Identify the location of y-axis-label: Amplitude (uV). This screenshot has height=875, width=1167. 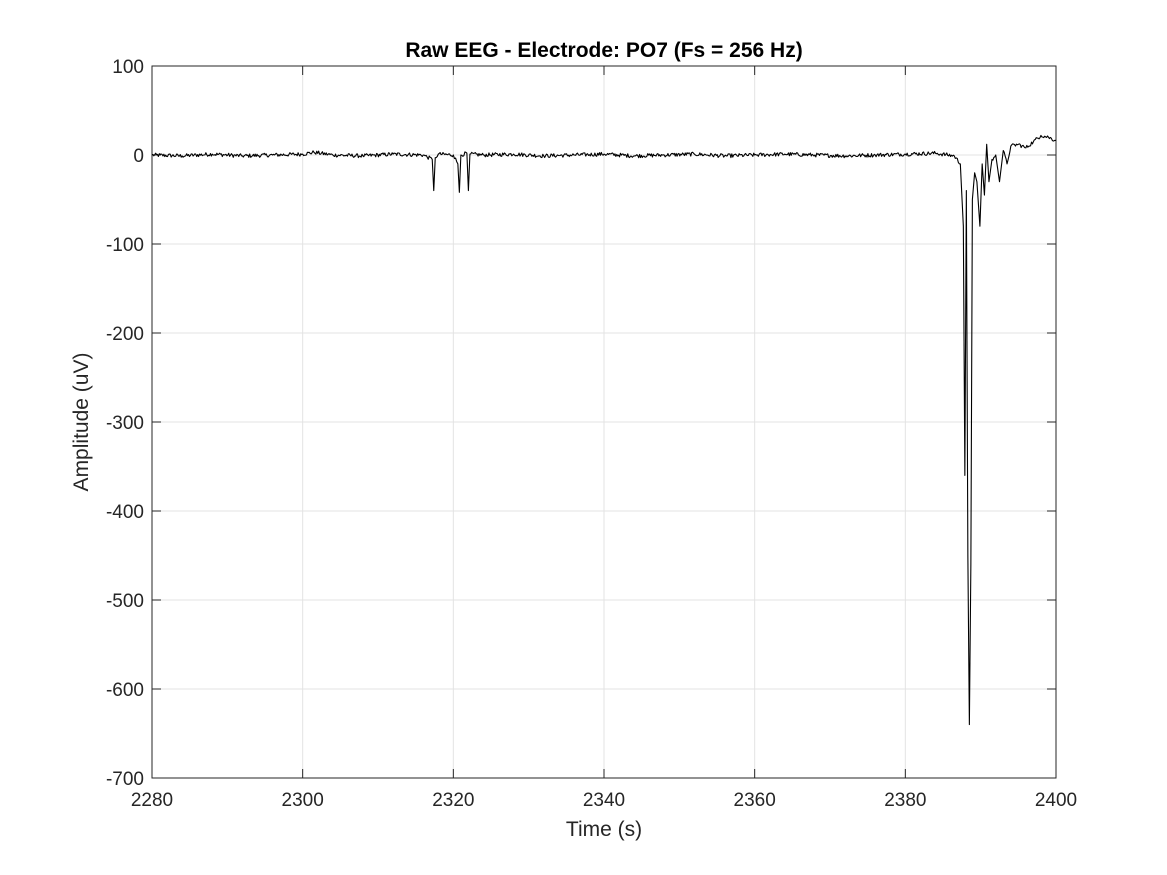
(81, 422).